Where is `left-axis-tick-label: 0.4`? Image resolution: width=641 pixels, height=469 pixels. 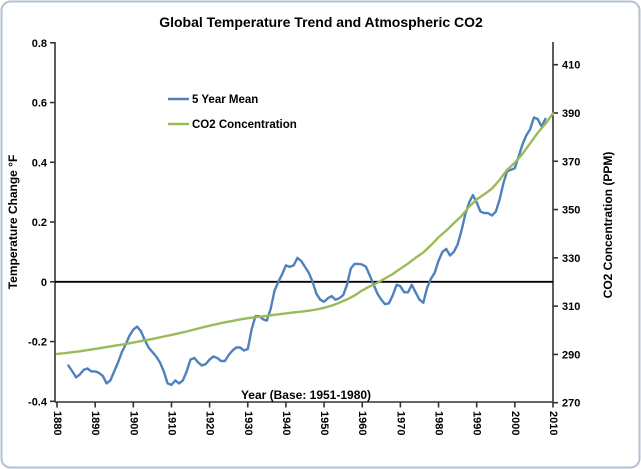 left-axis-tick-label: 0.4 is located at coordinates (40, 163).